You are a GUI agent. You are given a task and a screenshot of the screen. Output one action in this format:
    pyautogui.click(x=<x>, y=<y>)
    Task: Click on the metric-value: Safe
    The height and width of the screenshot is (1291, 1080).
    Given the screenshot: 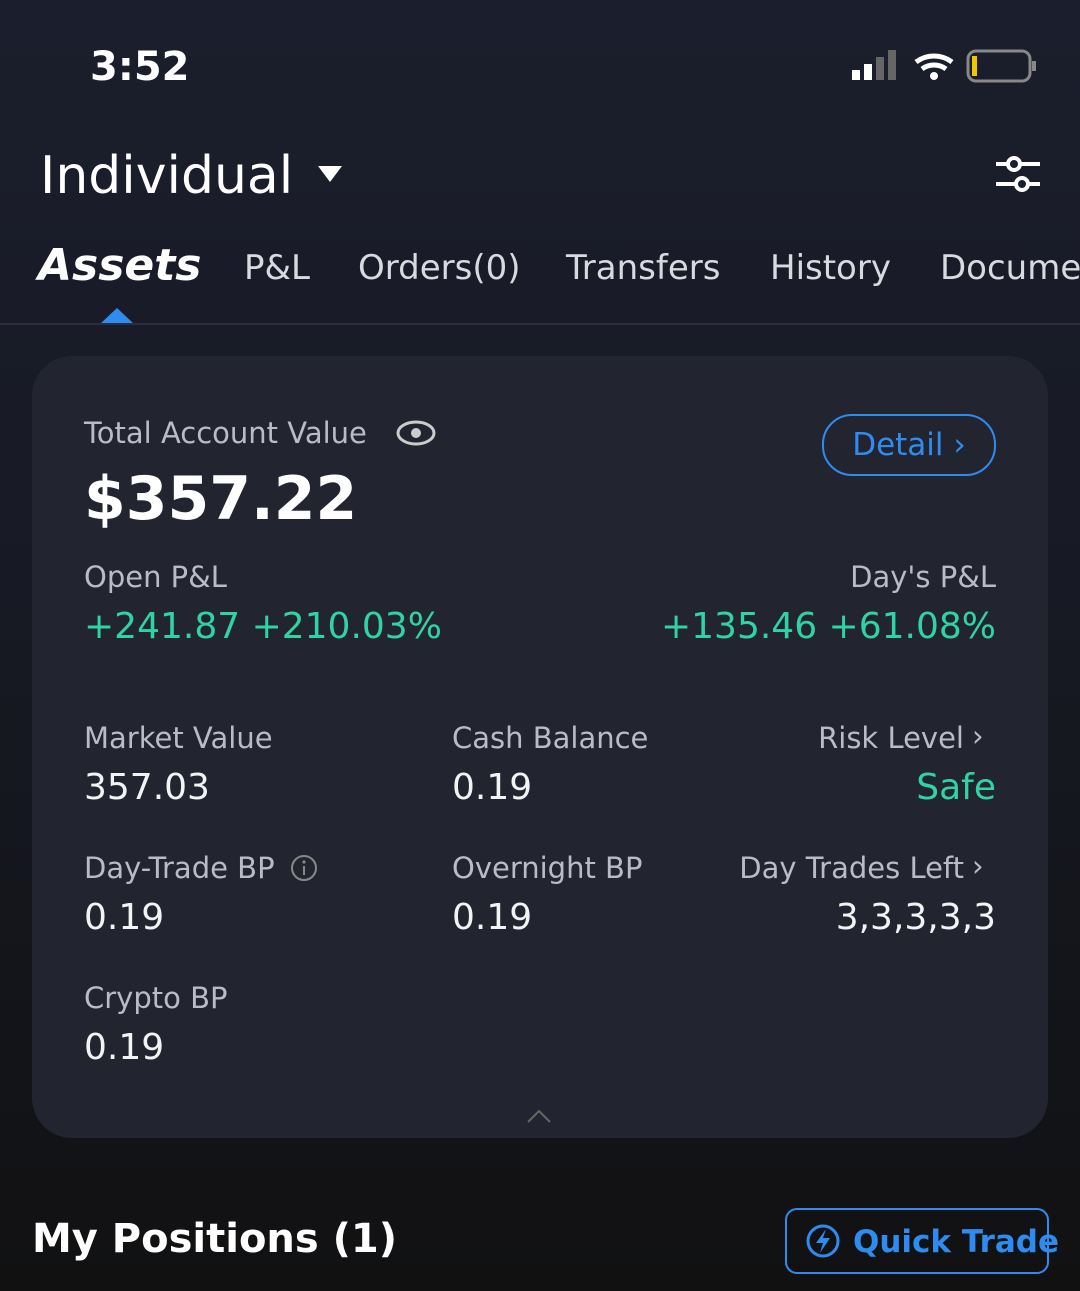 What is the action you would take?
    pyautogui.click(x=956, y=787)
    